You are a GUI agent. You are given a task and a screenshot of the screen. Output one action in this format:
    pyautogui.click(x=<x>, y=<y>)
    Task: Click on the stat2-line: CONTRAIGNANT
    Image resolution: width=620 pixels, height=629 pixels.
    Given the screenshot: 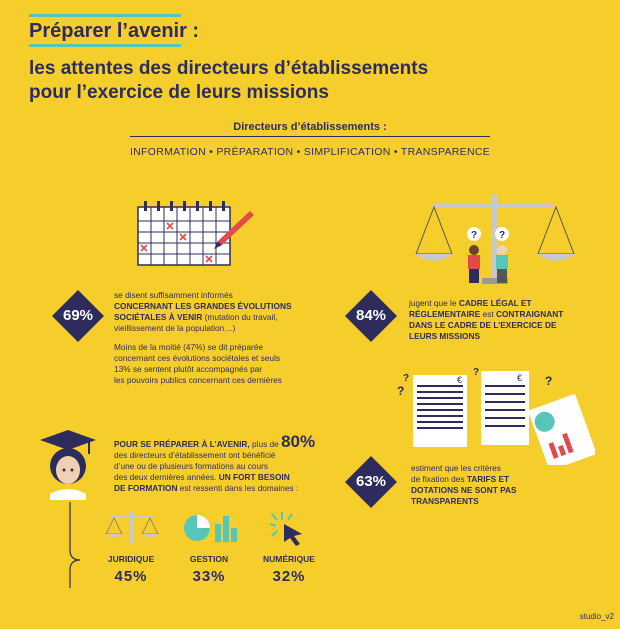 What is the action you would take?
    pyautogui.click(x=529, y=314)
    